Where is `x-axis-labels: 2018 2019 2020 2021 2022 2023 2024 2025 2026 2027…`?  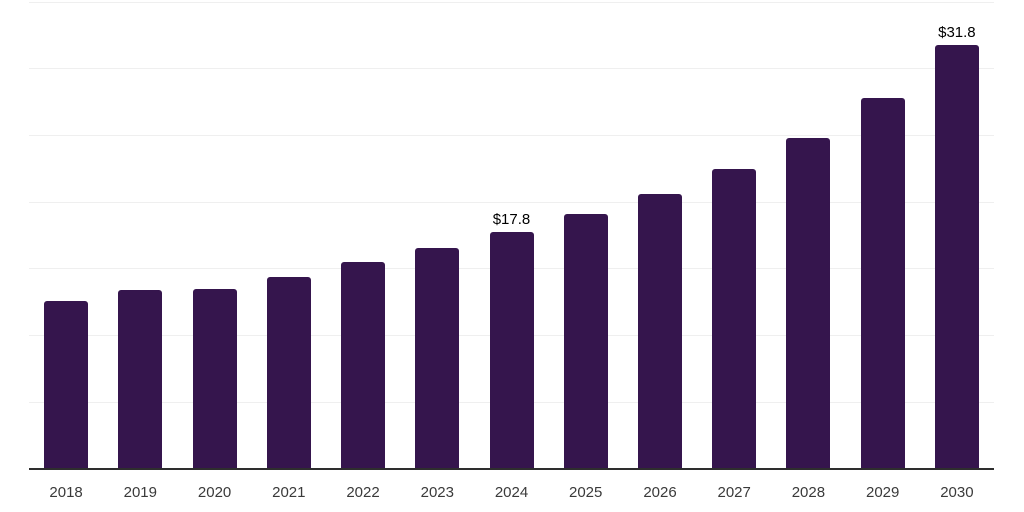
x-axis-labels: 2018 2019 2020 2021 2022 2023 2024 2025 2026 2027… is located at coordinates (511, 489).